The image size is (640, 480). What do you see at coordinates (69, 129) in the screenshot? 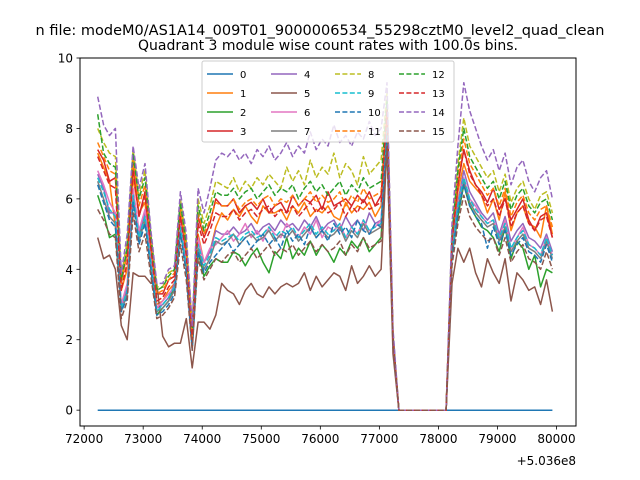
I see `y-tick-label: 8` at bounding box center [69, 129].